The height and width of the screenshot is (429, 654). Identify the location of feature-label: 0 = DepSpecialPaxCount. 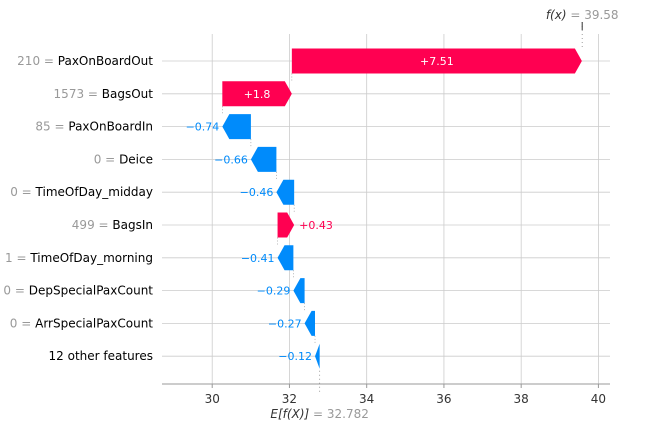
(78, 291).